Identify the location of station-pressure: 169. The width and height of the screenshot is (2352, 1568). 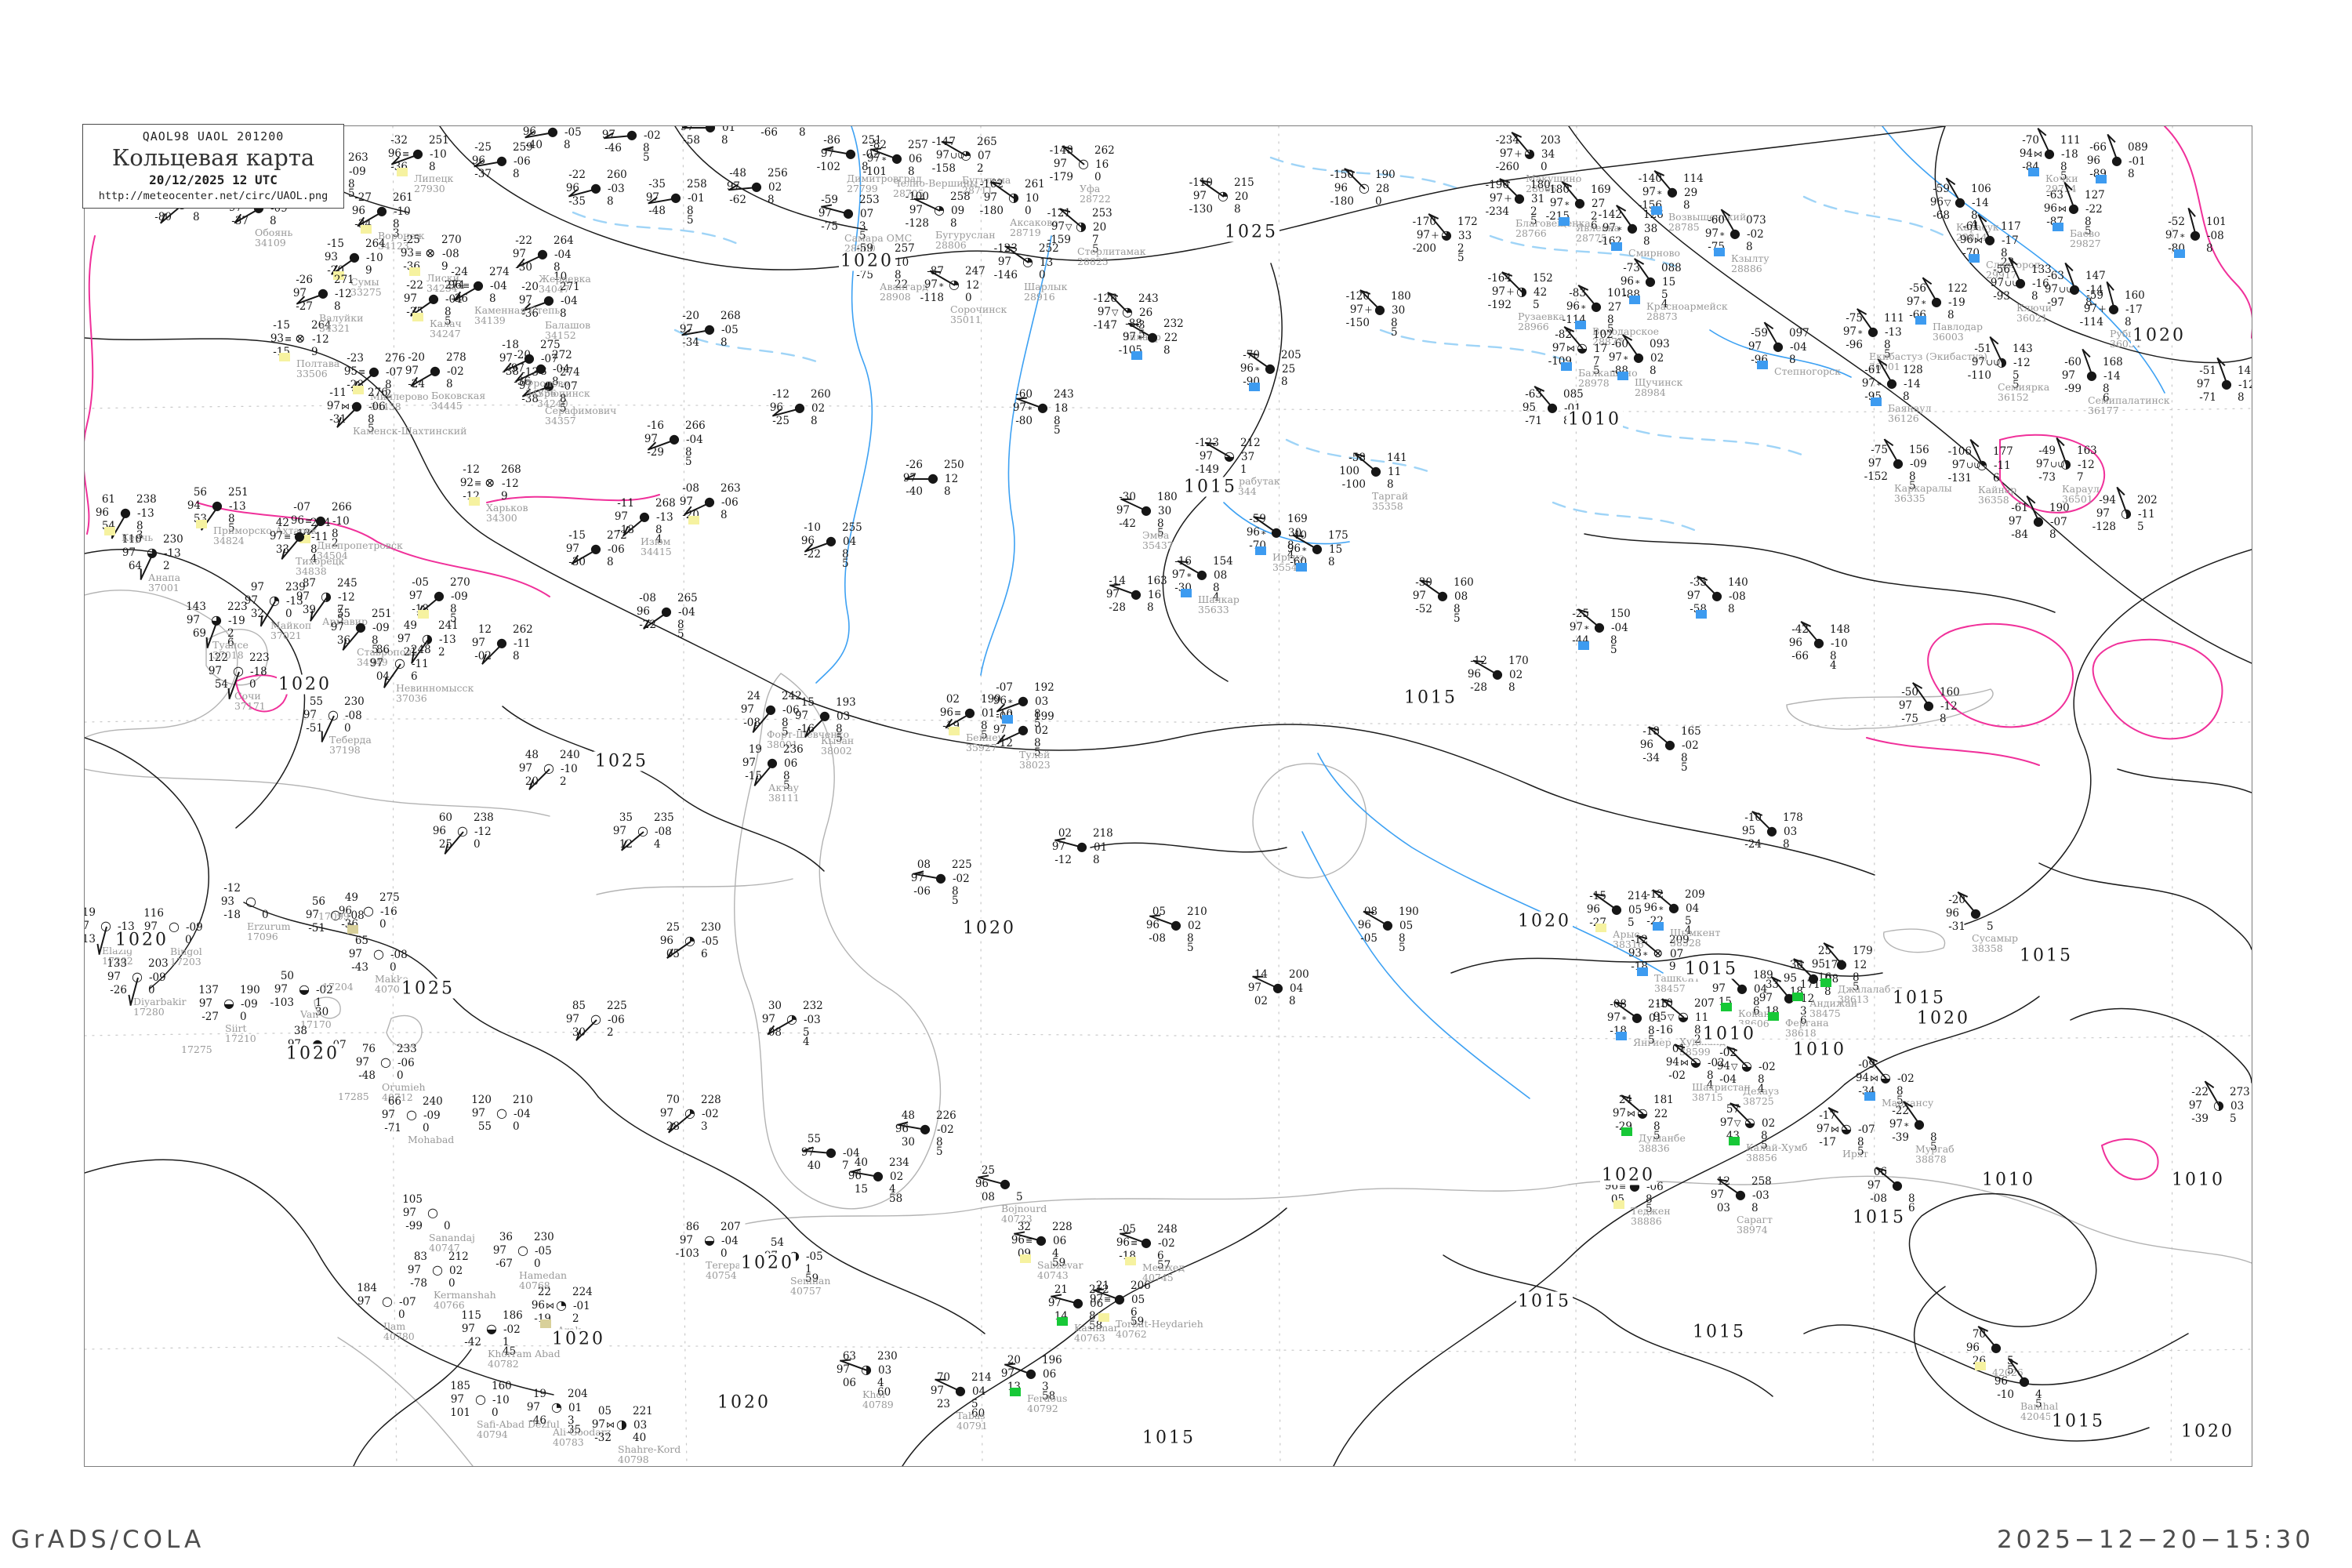
(1297, 519).